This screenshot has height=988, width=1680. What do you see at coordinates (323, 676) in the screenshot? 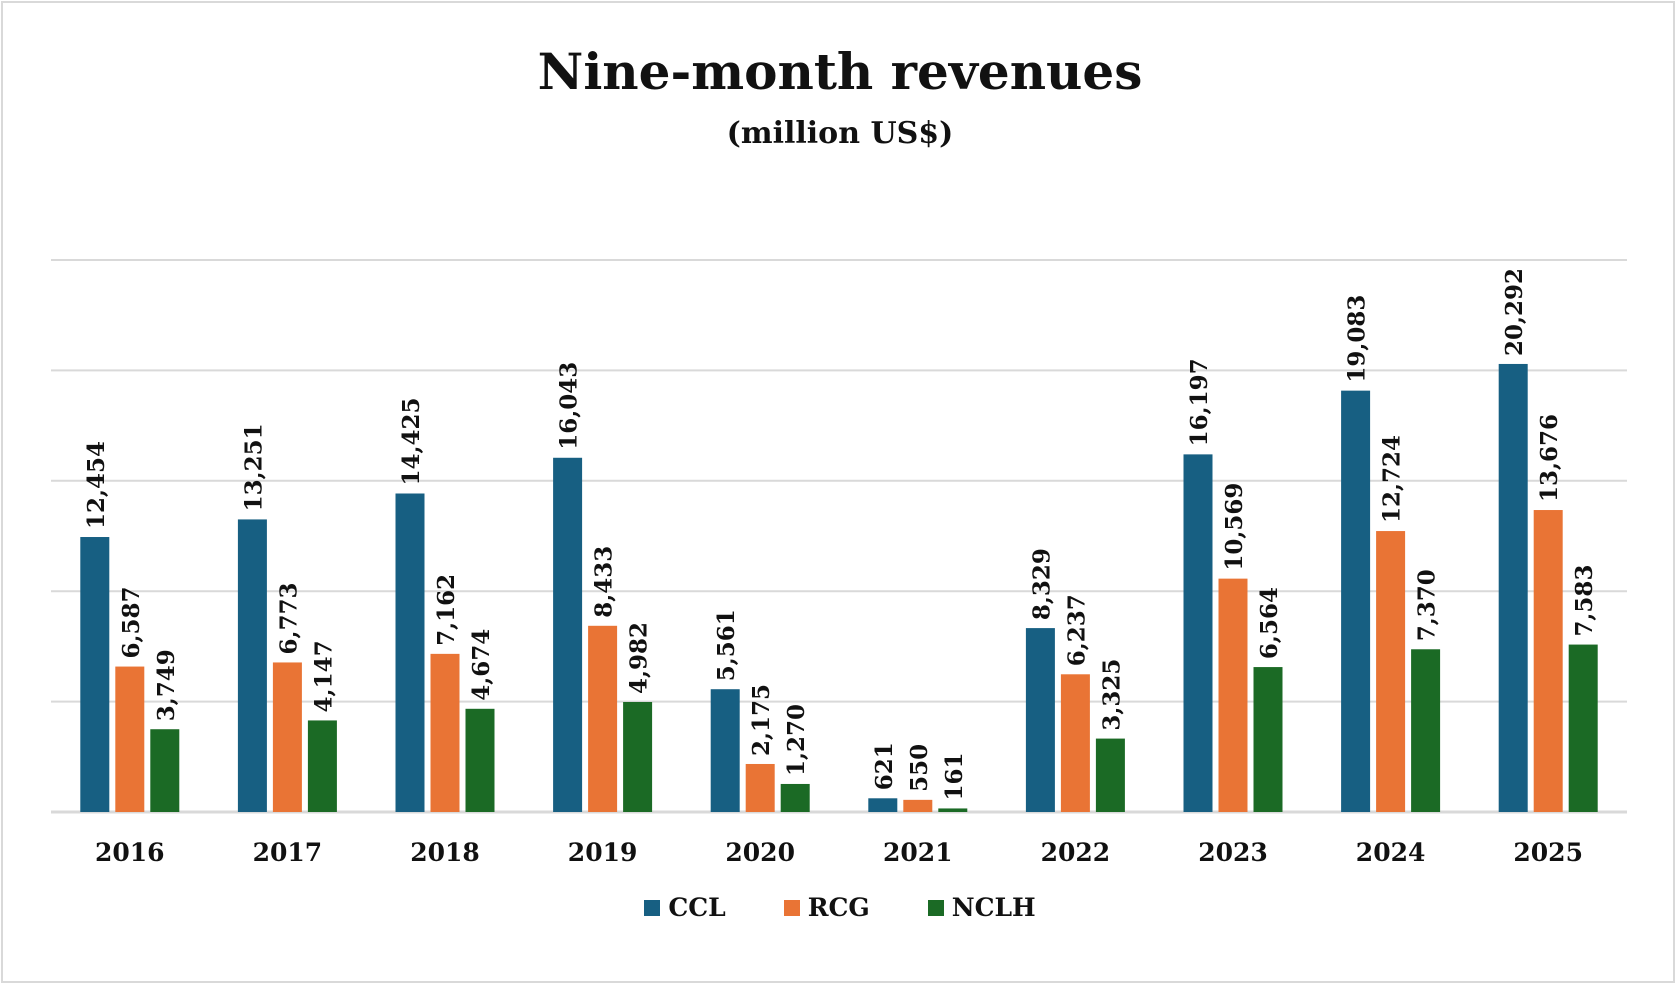
I see `data-label: 4,147` at bounding box center [323, 676].